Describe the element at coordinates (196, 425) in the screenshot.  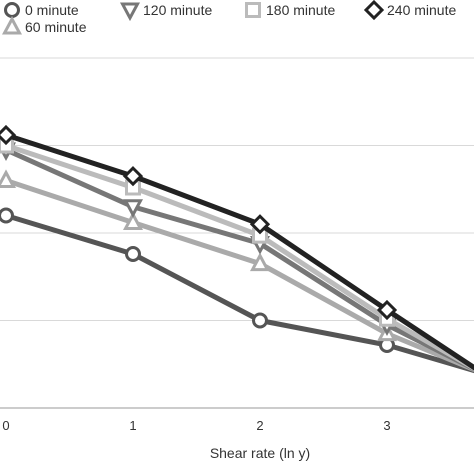
I see `x-axis-ticks: 0 1 2 3` at that location.